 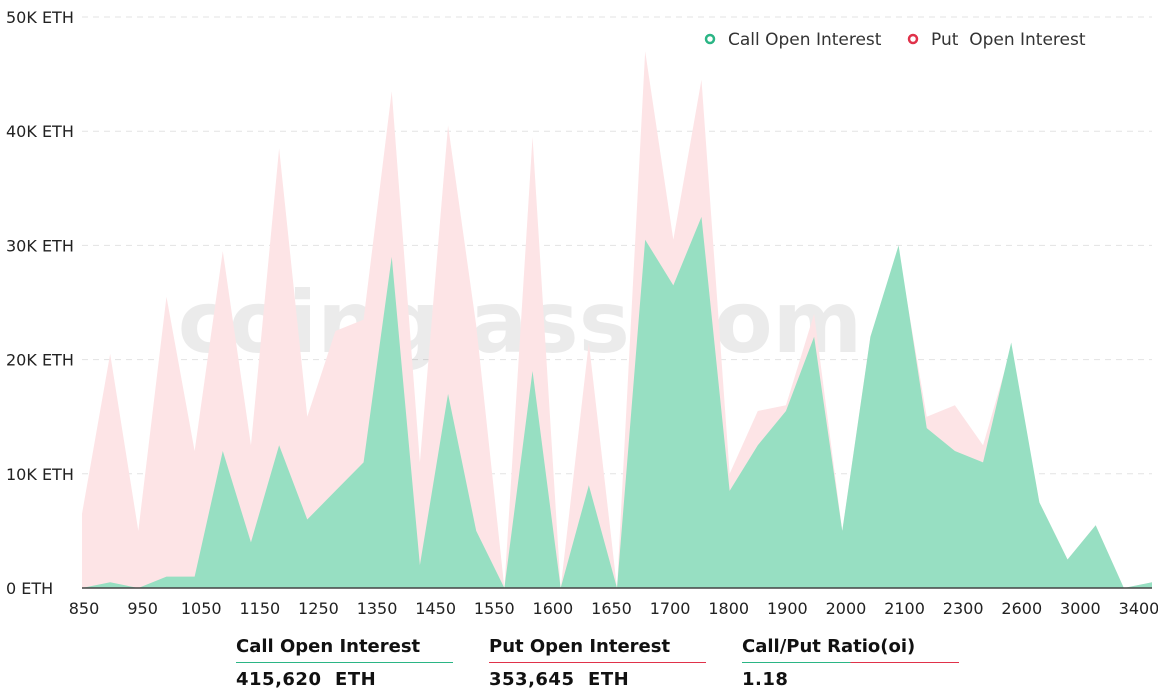 I want to click on y-tick-label: 20K ETH, so click(x=40, y=360).